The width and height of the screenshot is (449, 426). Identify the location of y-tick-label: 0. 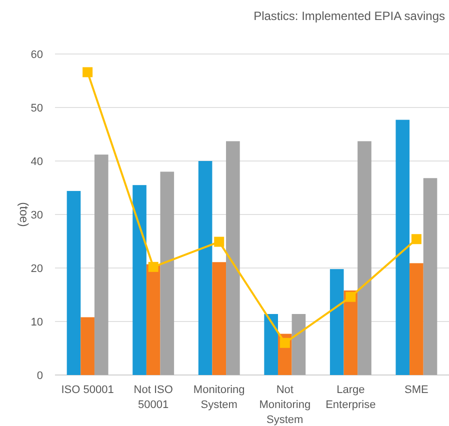
(39, 376).